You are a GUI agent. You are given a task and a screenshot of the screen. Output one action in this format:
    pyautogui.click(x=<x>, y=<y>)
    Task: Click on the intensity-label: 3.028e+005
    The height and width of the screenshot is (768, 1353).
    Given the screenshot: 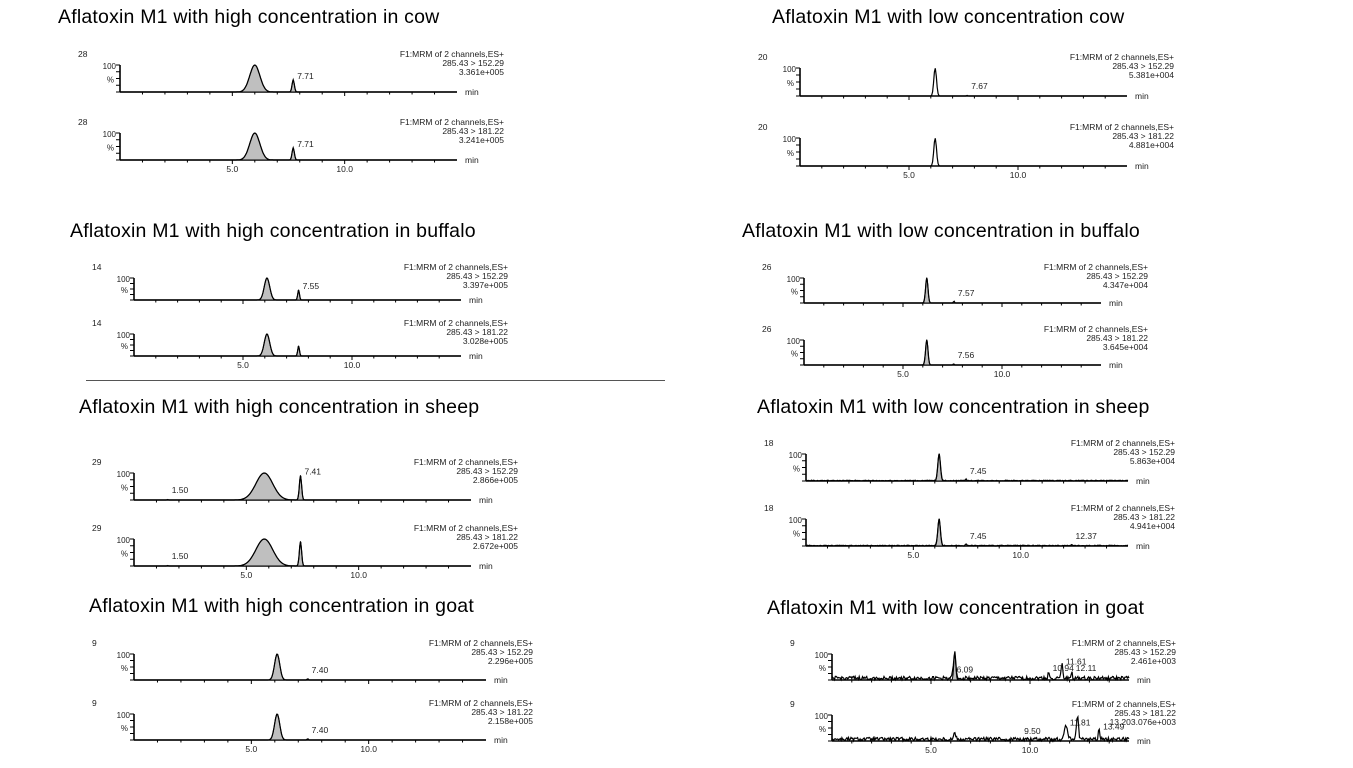 What is the action you would take?
    pyautogui.click(x=485, y=341)
    